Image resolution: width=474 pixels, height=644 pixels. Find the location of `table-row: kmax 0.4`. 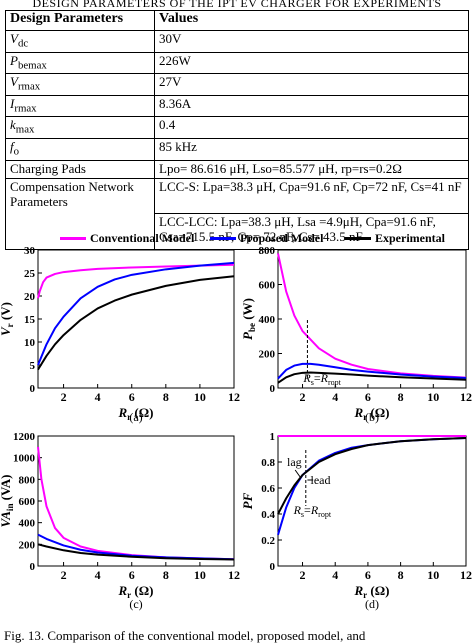

table-row: kmax 0.4 is located at coordinates (237, 127).